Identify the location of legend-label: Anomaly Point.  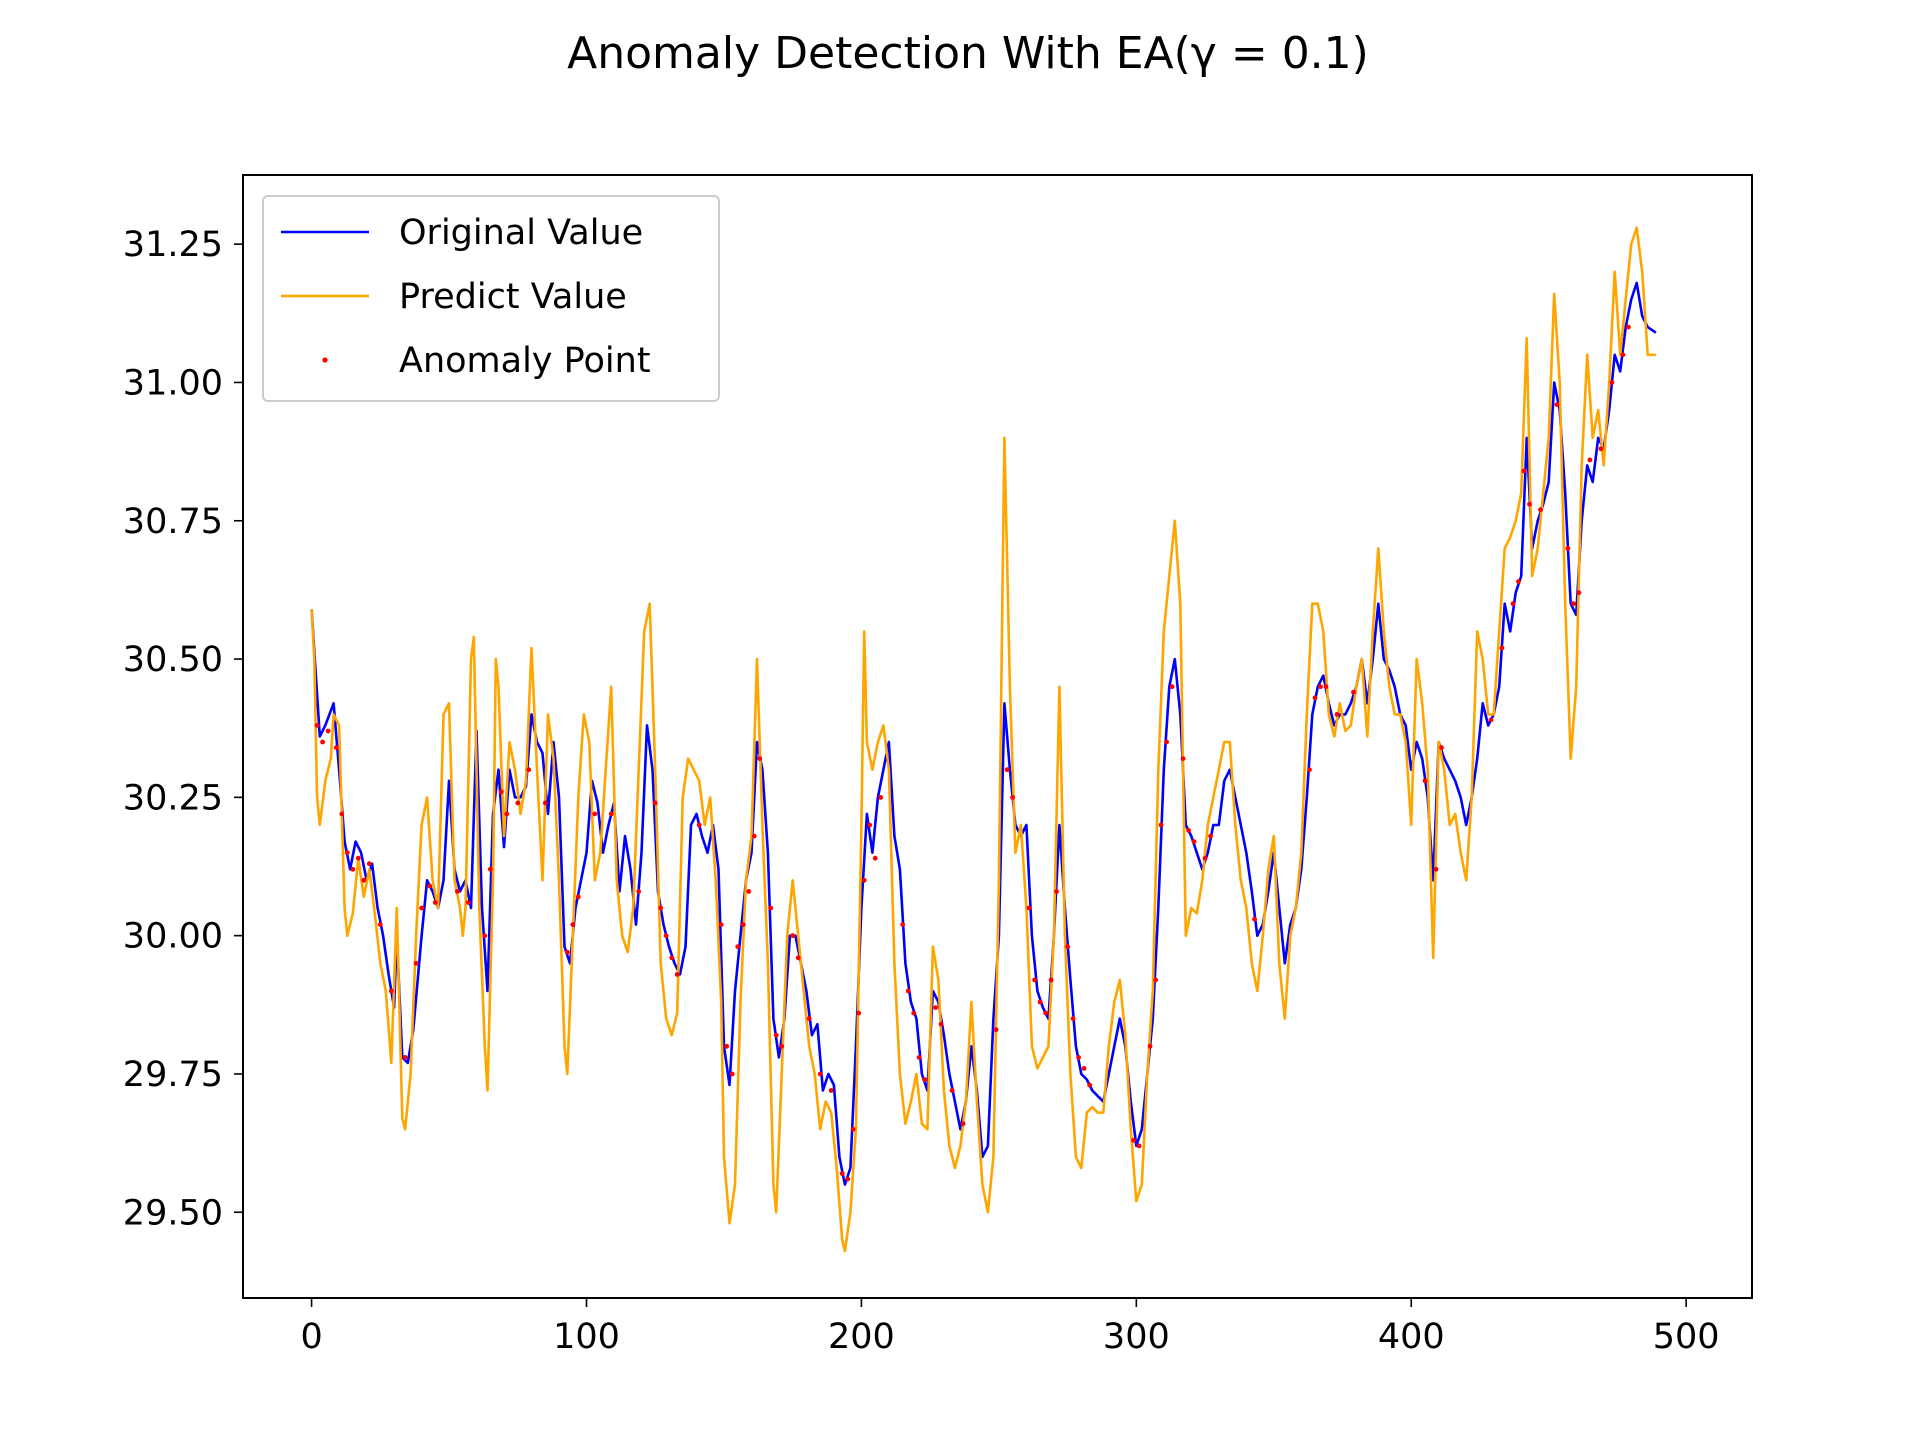
(525, 361).